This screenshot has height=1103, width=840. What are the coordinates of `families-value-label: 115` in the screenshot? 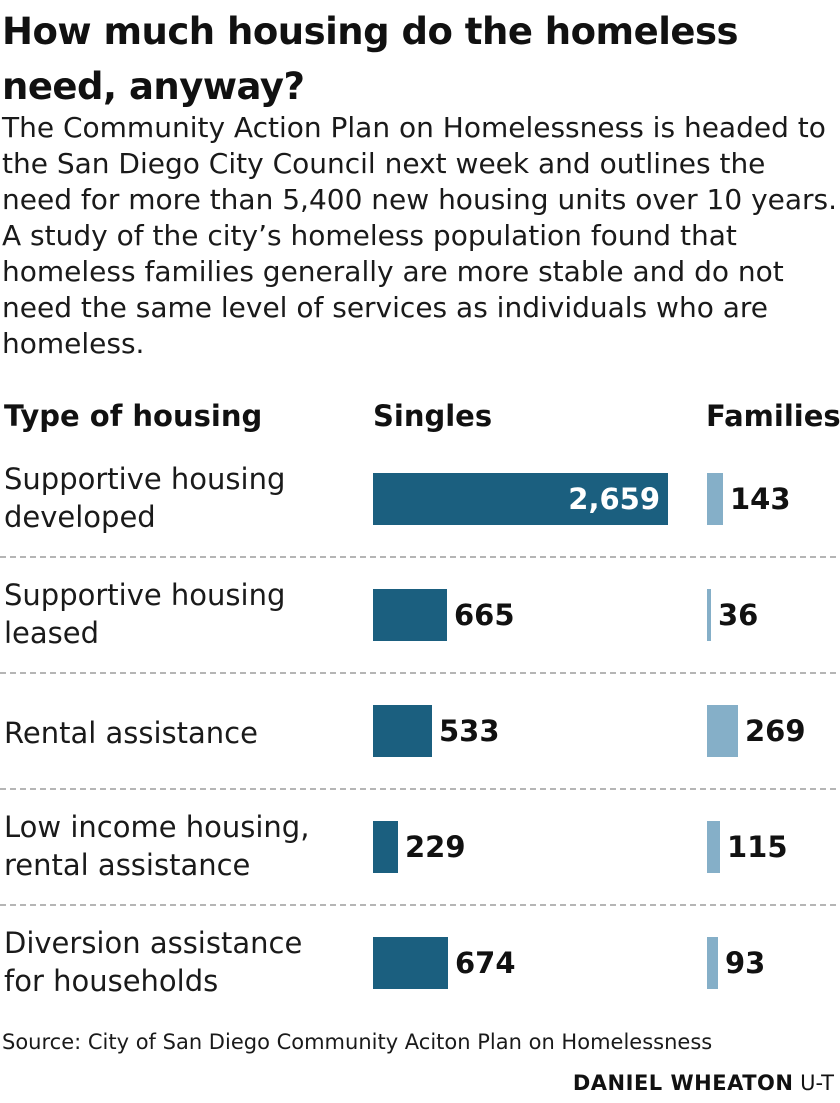 It's located at (757, 847).